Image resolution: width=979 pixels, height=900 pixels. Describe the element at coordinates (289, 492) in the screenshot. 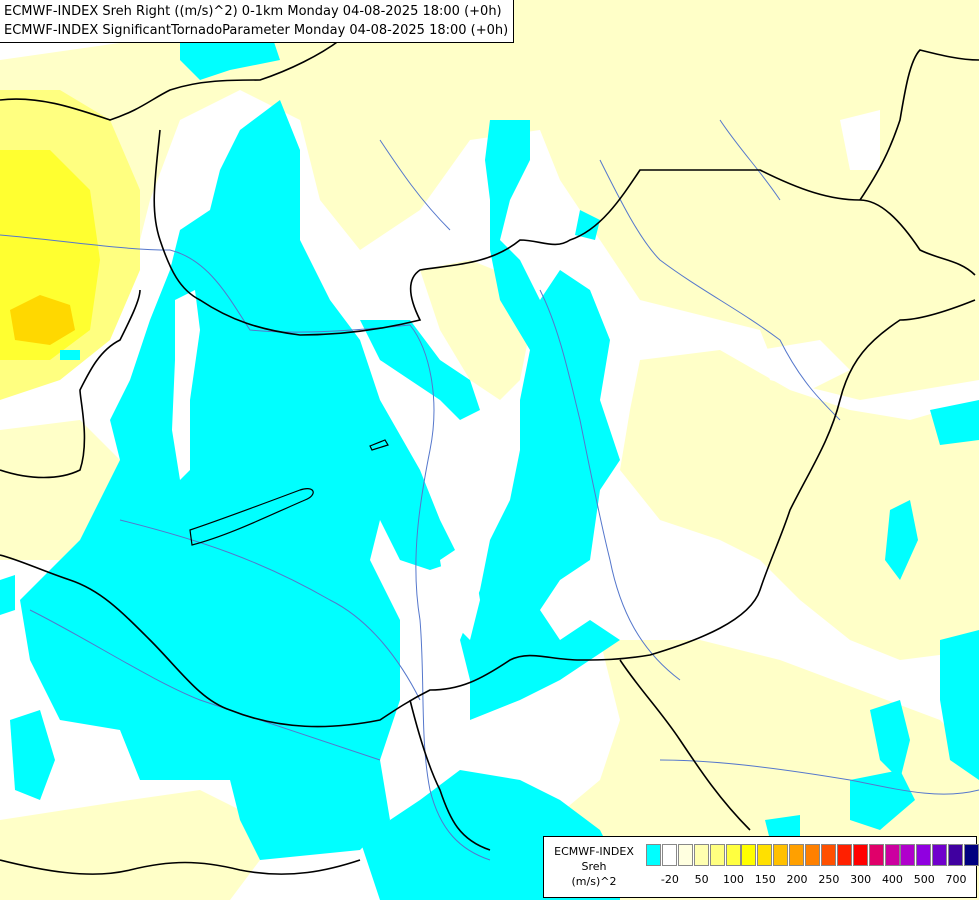

I see `lake-balaton` at that location.